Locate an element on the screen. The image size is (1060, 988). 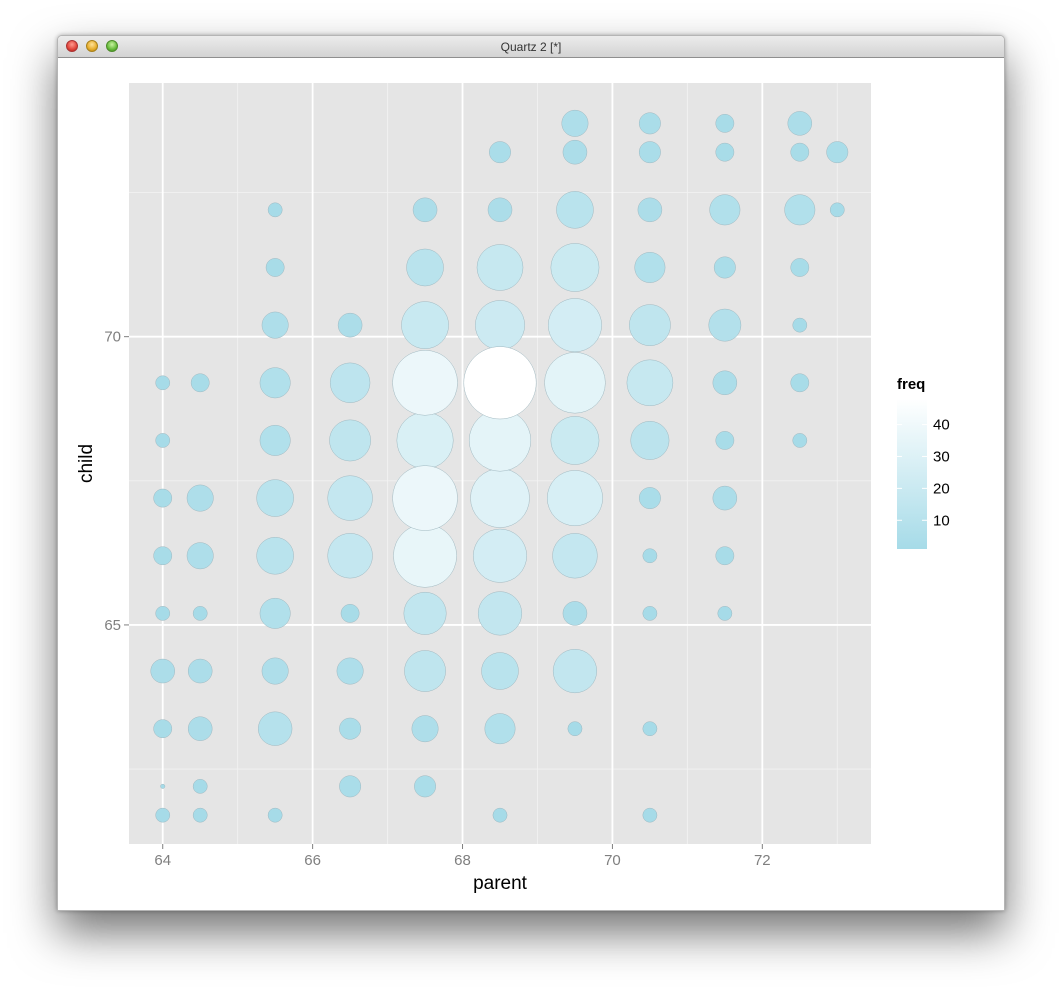
y-tick-label: 65 is located at coordinates (112, 625).